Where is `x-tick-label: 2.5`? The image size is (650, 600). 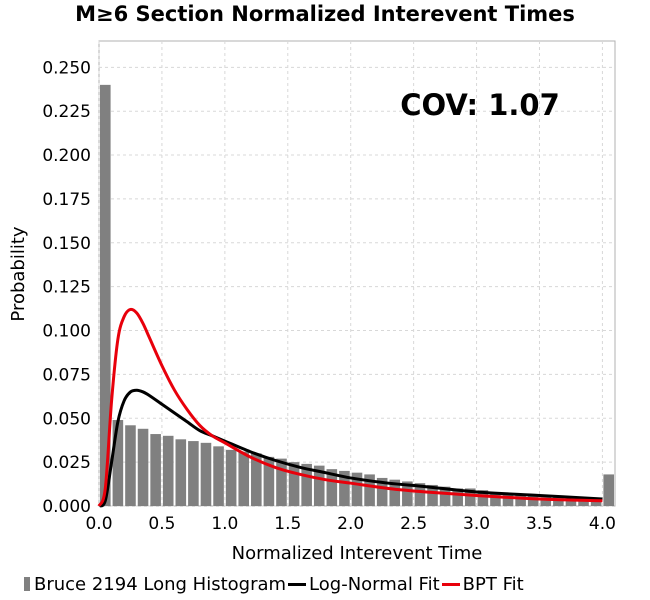 x-tick-label: 2.5 is located at coordinates (413, 524).